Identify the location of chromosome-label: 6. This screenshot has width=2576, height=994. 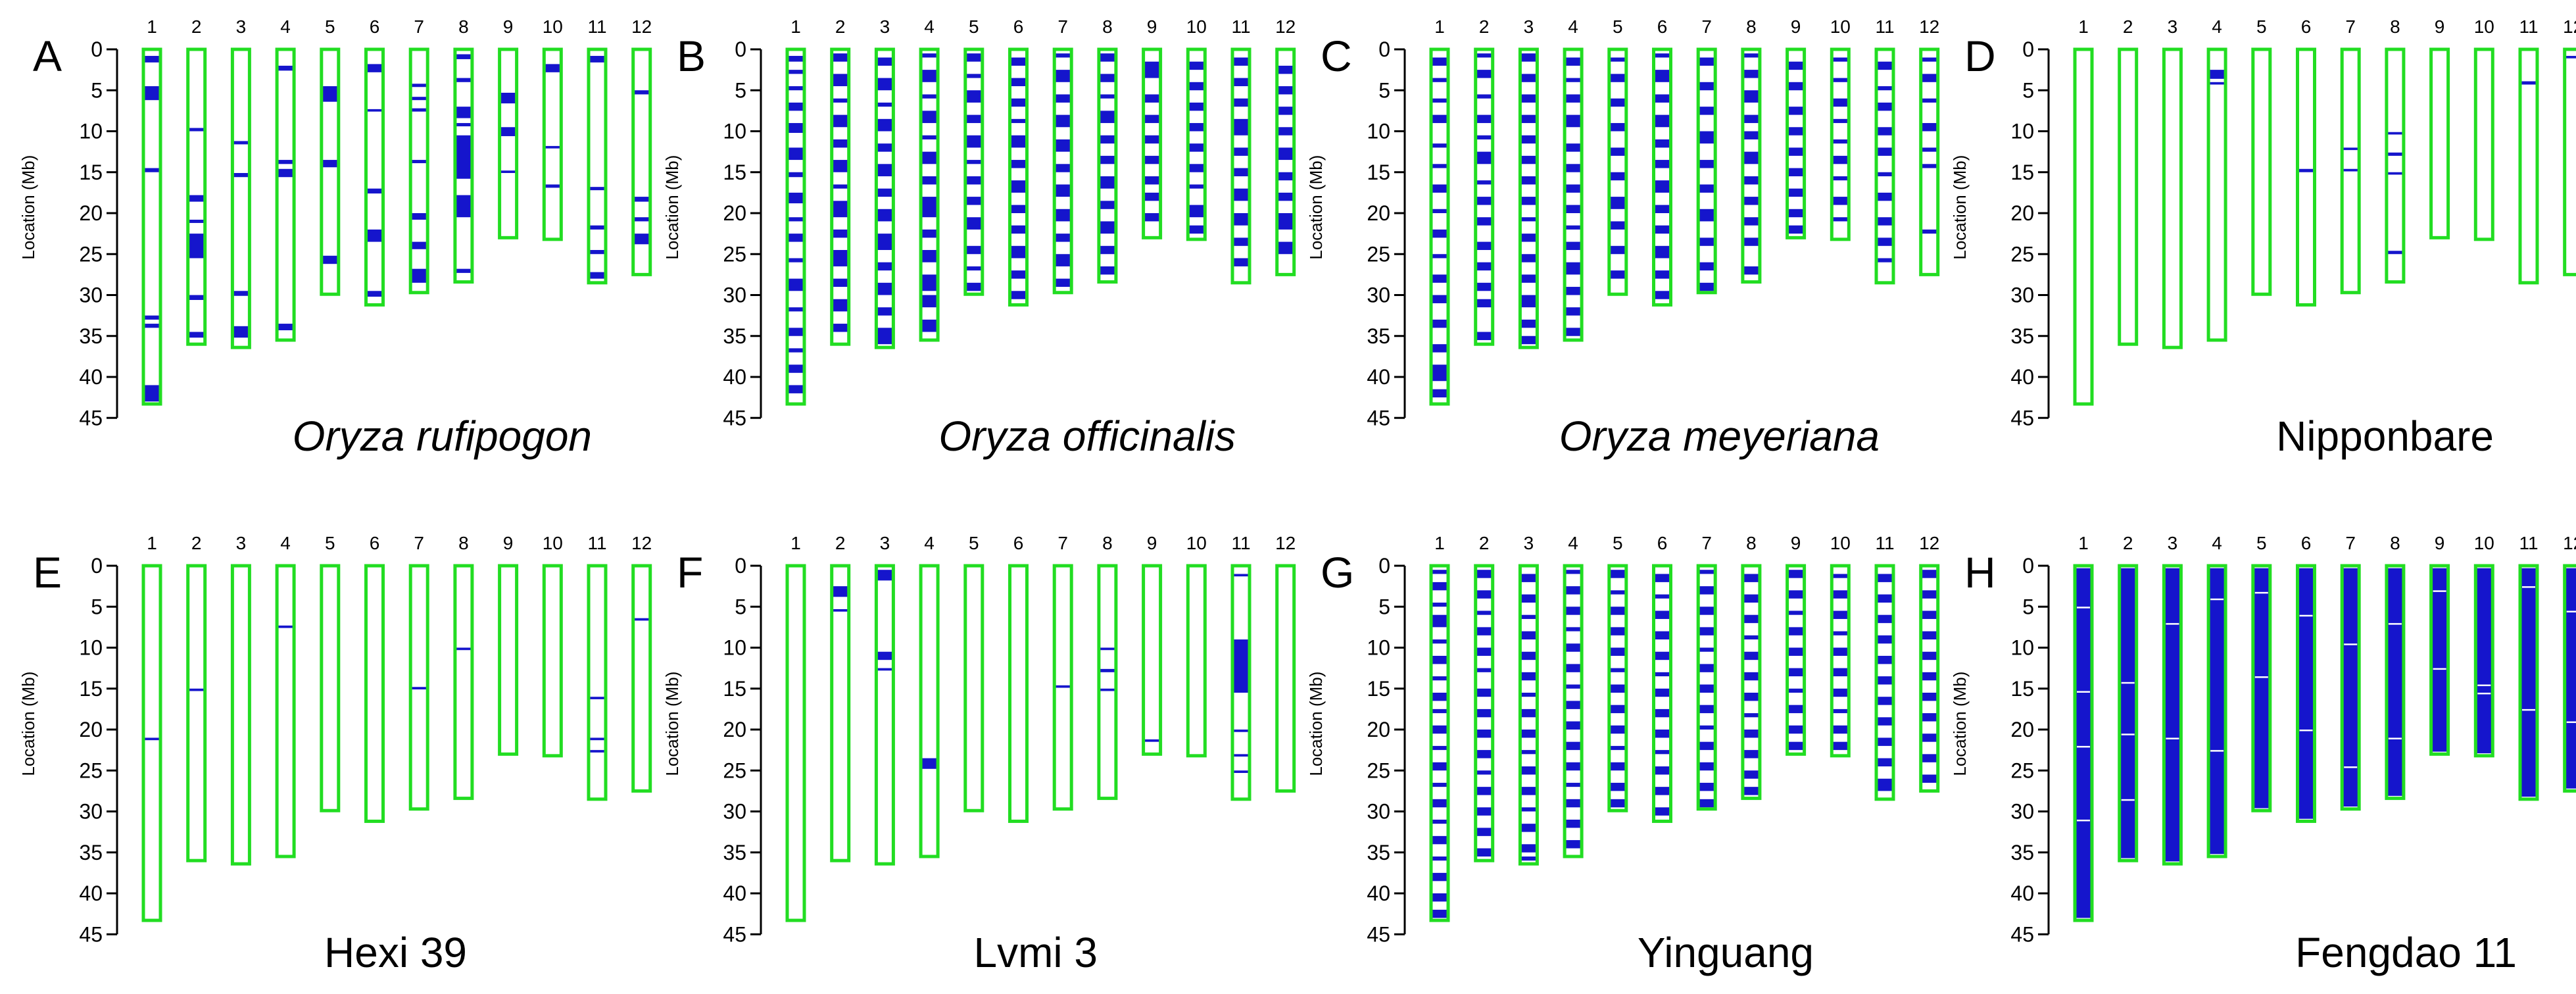
(375, 543).